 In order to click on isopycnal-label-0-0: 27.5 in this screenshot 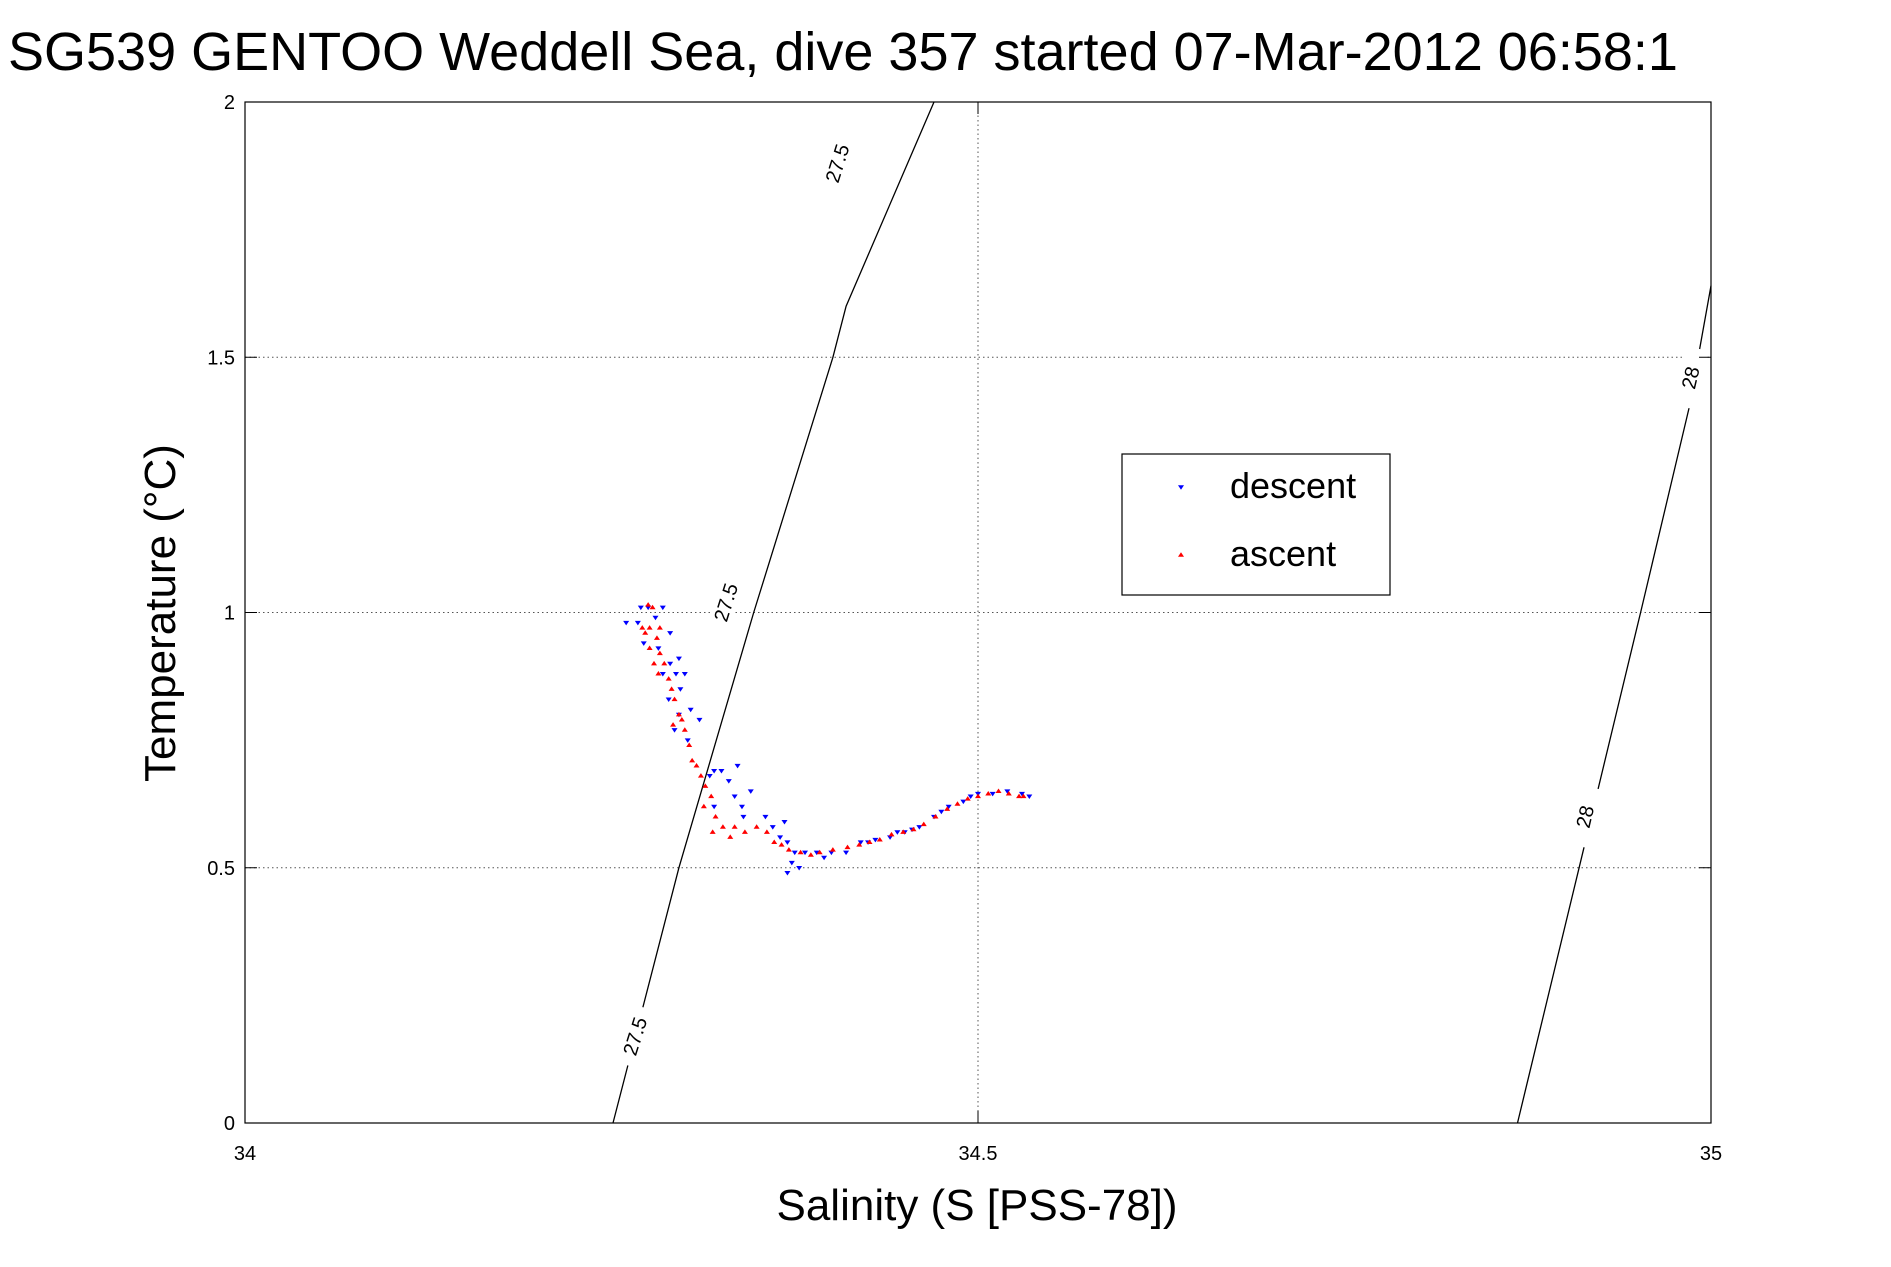, I will do `click(636, 1037)`.